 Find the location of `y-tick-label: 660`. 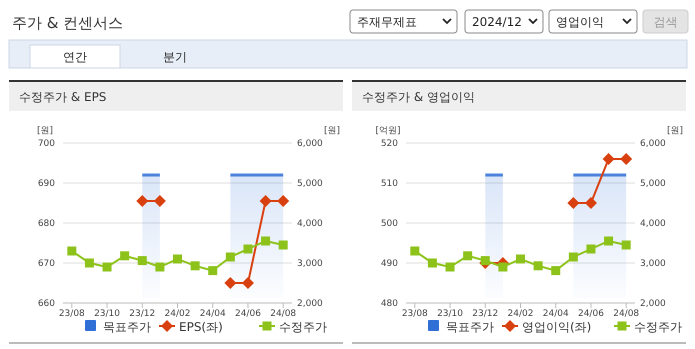

y-tick-label: 660 is located at coordinates (47, 304).